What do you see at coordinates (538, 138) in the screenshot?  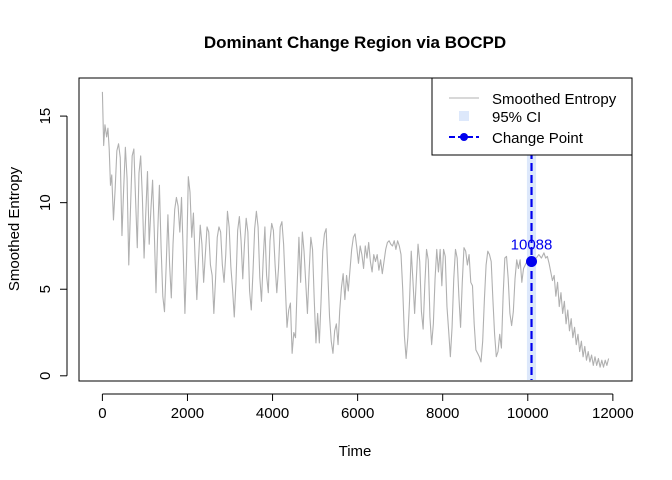 I see `legend-label-change-point: Change Point` at bounding box center [538, 138].